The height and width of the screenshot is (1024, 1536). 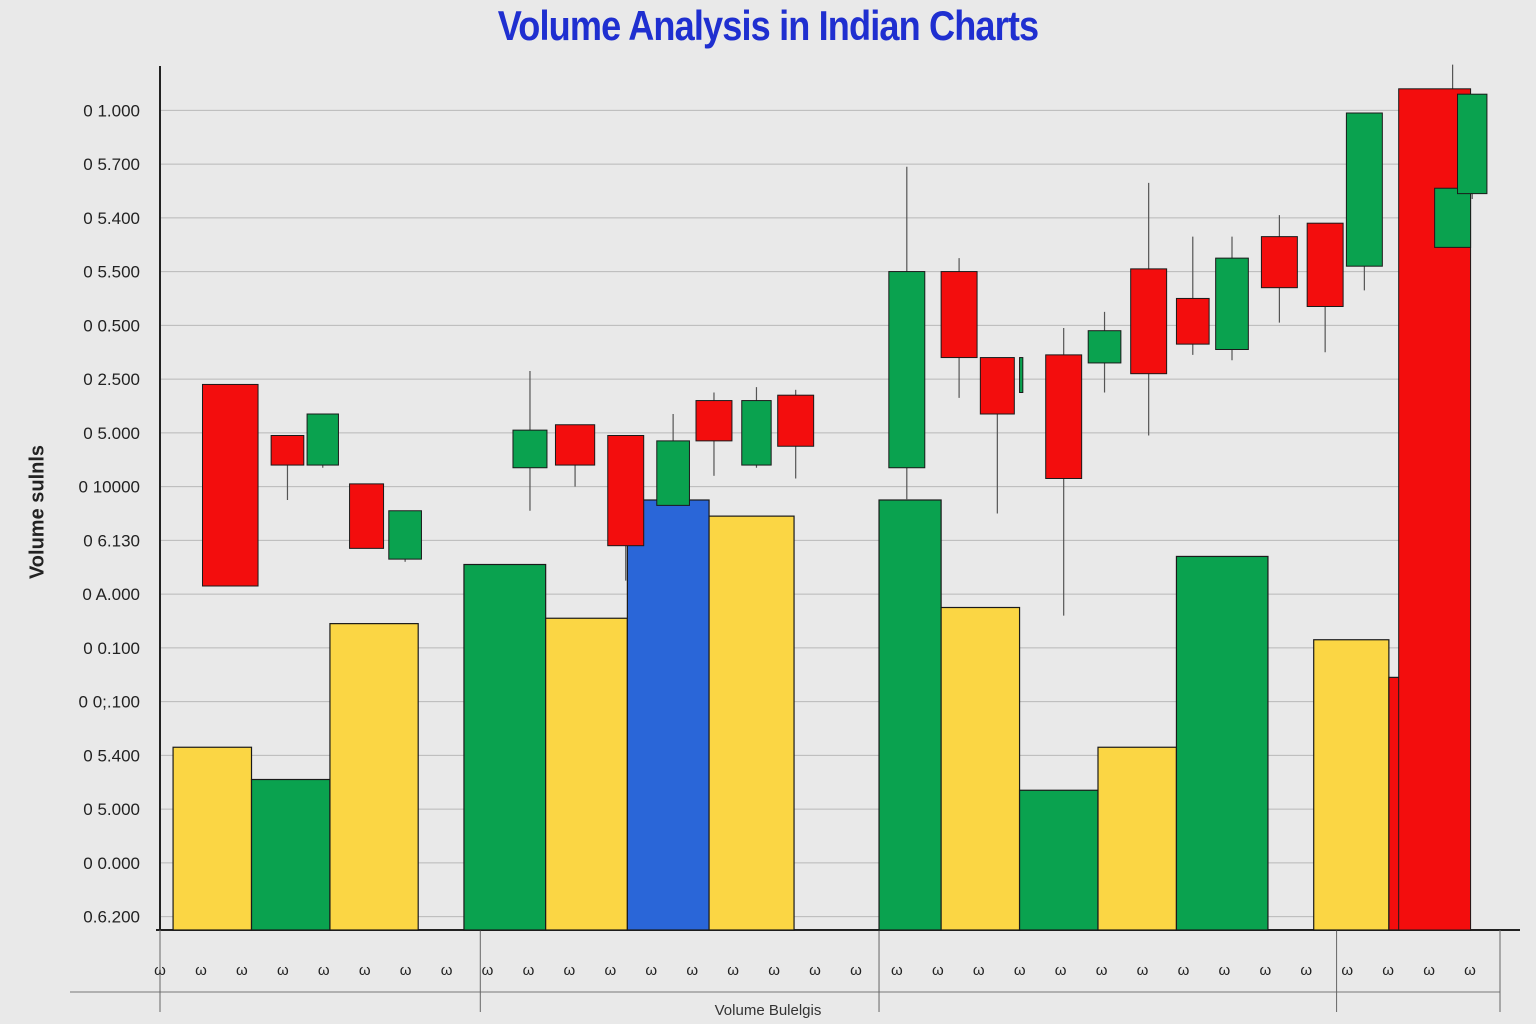 I want to click on y-tick-label: 0 10000, so click(x=109, y=487).